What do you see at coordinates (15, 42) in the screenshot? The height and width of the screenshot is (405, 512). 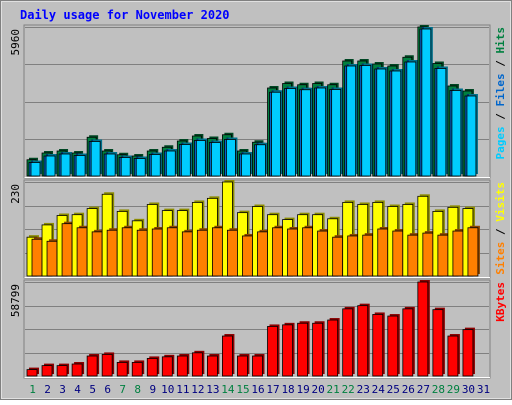 I see `y-max-label: 5960` at bounding box center [15, 42].